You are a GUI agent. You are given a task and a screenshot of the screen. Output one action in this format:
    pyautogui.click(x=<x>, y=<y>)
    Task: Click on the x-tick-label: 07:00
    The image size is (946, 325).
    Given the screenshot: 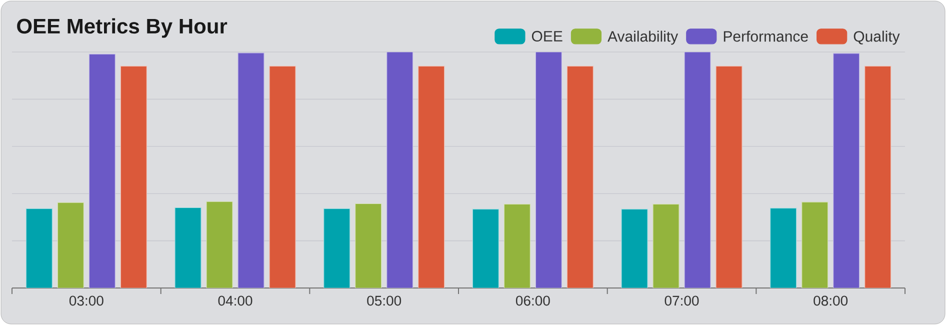 What is the action you would take?
    pyautogui.click(x=681, y=301)
    